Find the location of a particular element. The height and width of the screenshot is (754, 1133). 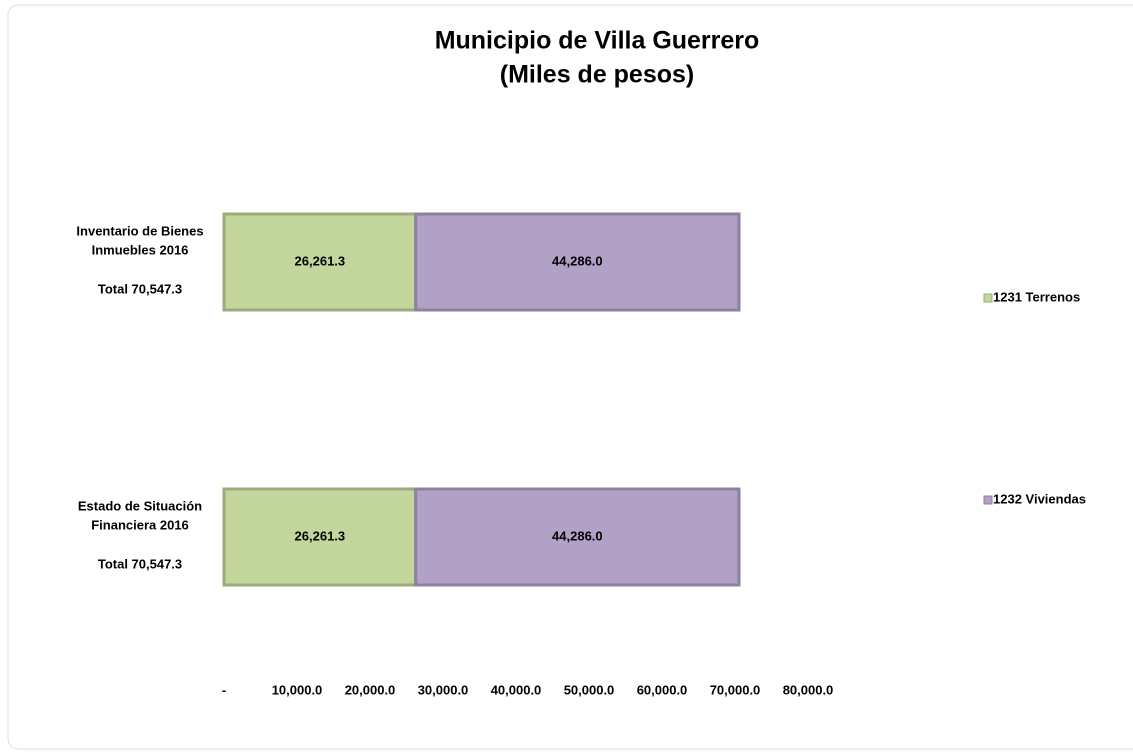

legend-label: 1232 Viviendas is located at coordinates (1039, 498).